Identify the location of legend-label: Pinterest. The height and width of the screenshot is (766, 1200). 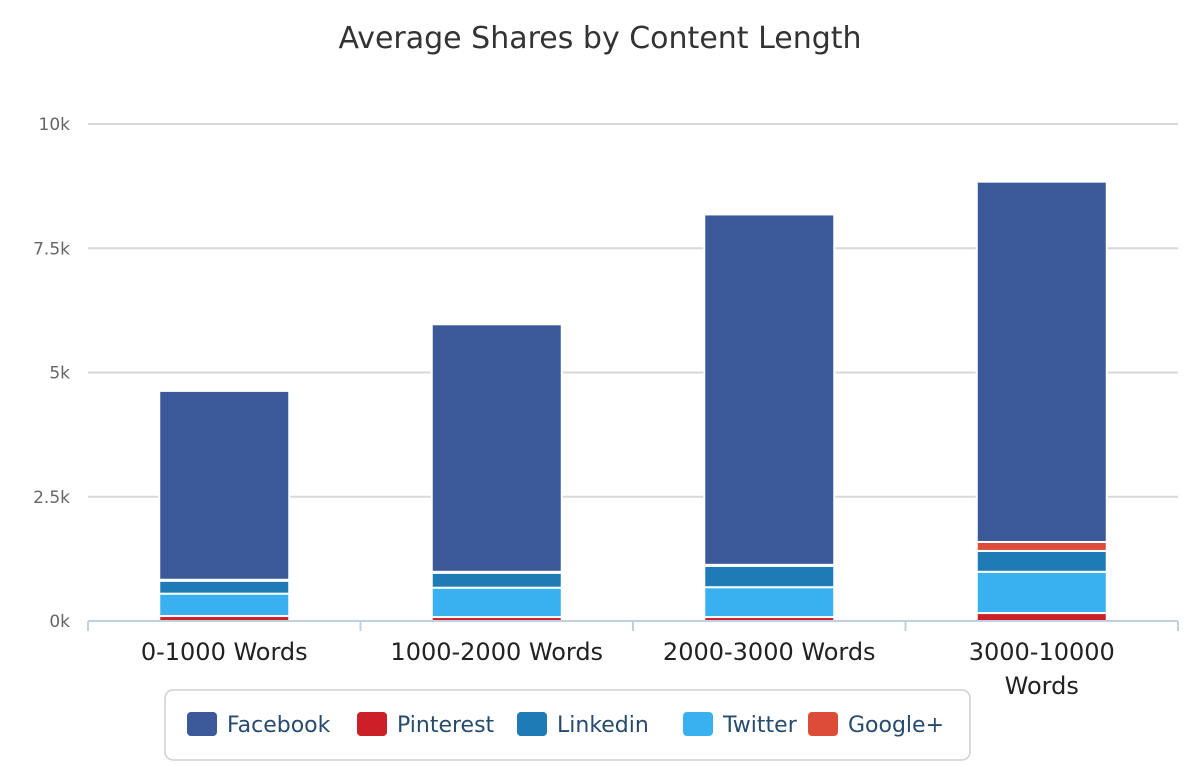
(446, 725).